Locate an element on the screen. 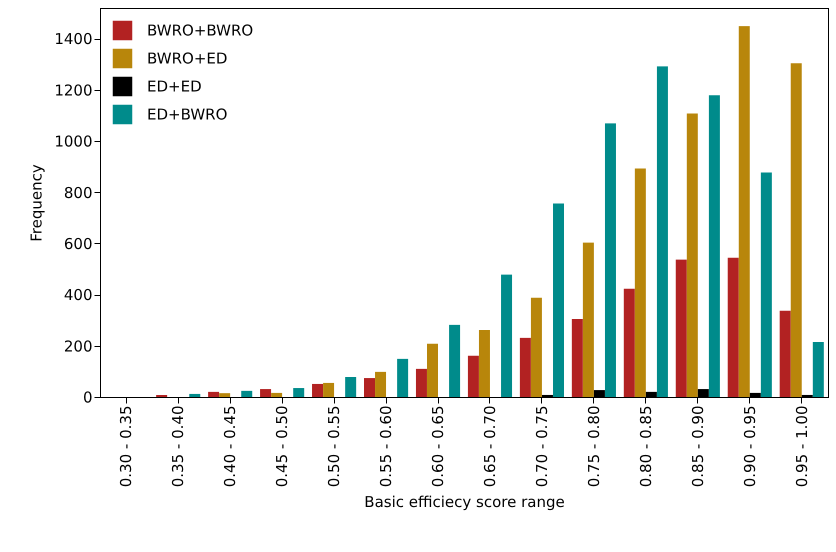 The height and width of the screenshot is (552, 836). x-tick-label: 0.75 - 0.80 is located at coordinates (593, 447).